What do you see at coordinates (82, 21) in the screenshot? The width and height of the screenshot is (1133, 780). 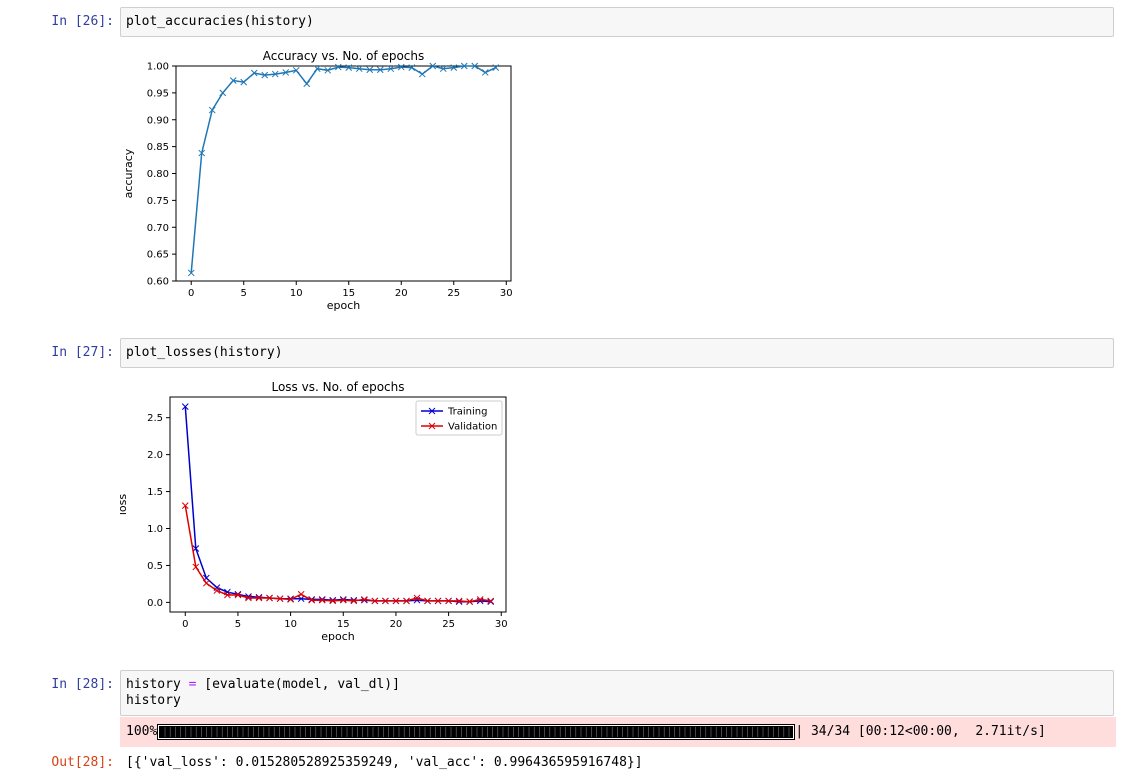 I see `cell-26-prompt: In [26]:` at bounding box center [82, 21].